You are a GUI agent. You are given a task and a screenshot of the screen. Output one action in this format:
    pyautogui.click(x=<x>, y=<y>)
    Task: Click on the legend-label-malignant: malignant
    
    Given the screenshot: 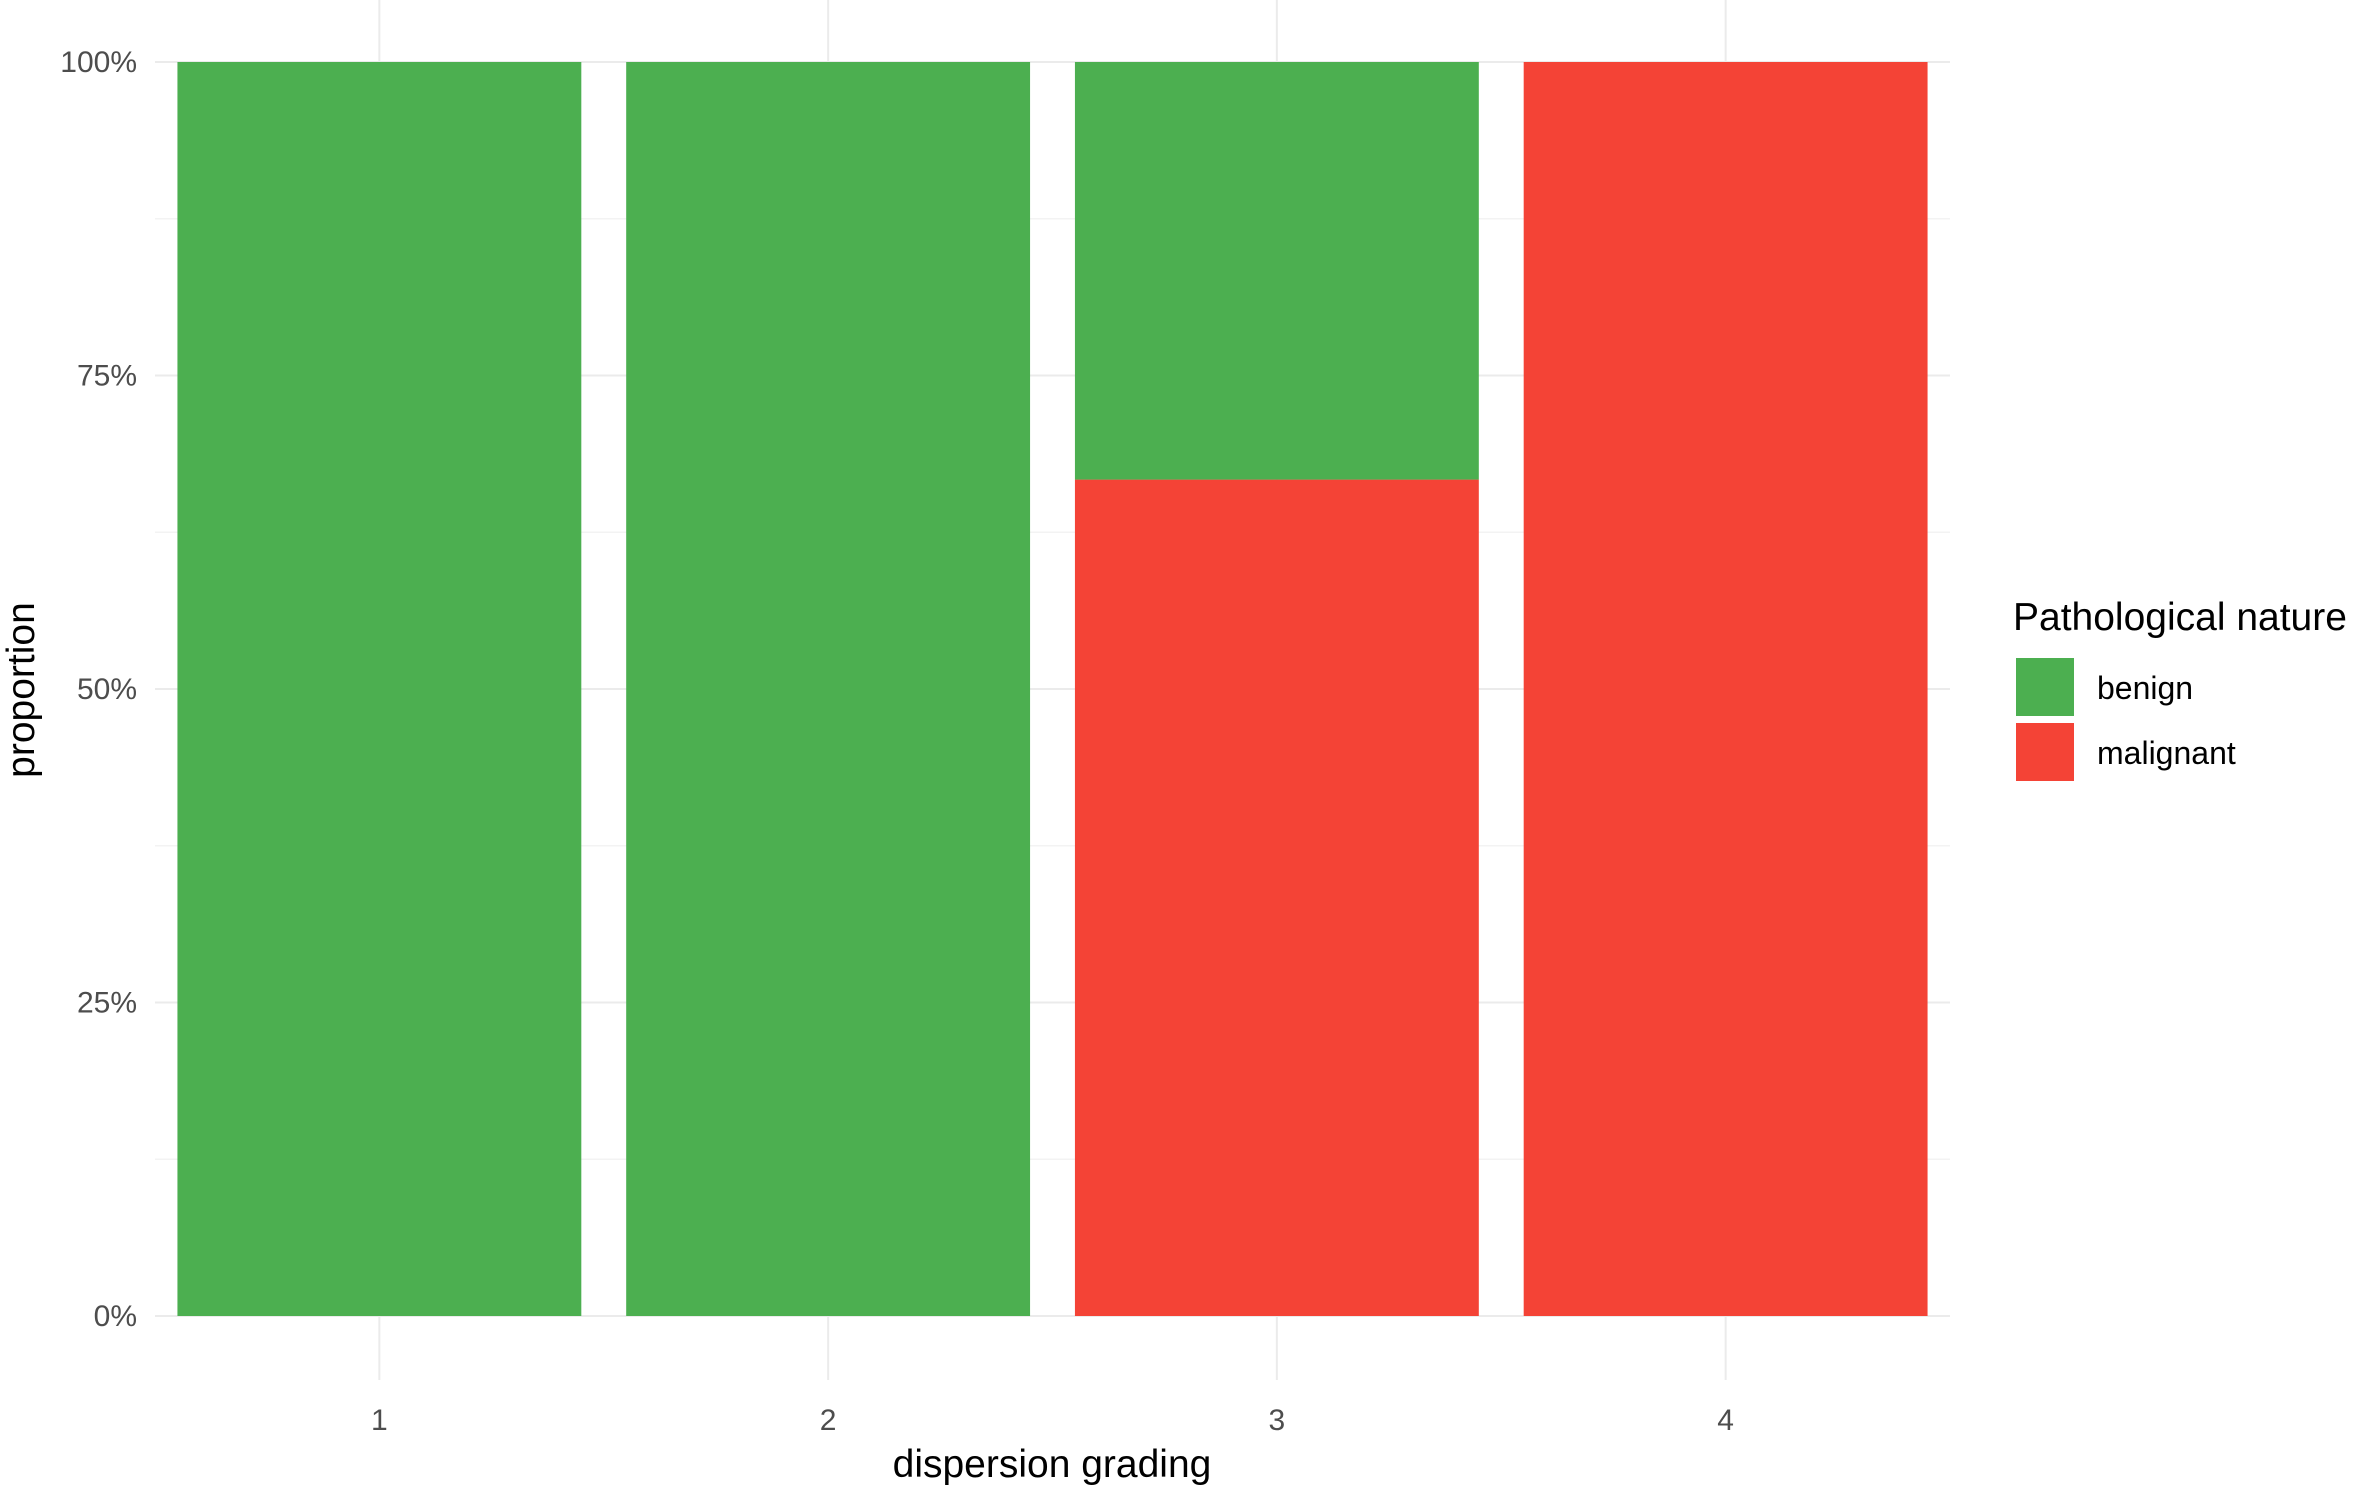 What is the action you would take?
    pyautogui.click(x=2166, y=753)
    